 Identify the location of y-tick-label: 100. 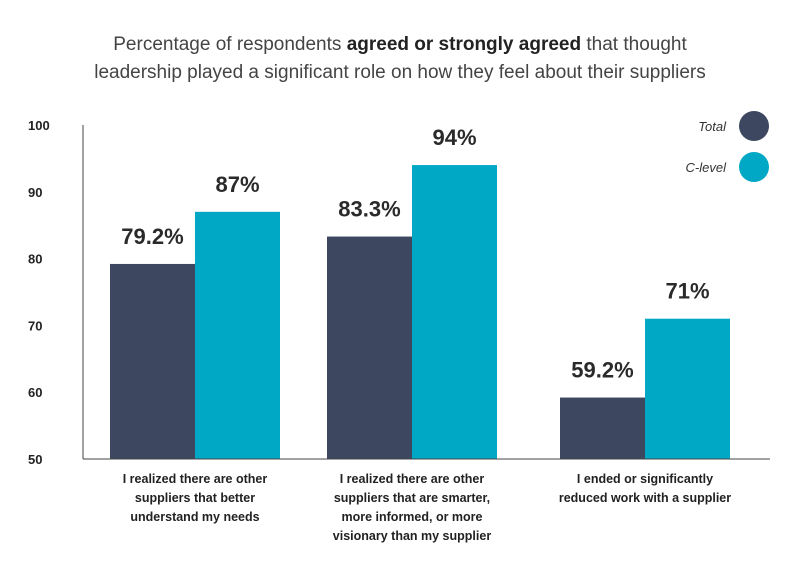
(39, 125).